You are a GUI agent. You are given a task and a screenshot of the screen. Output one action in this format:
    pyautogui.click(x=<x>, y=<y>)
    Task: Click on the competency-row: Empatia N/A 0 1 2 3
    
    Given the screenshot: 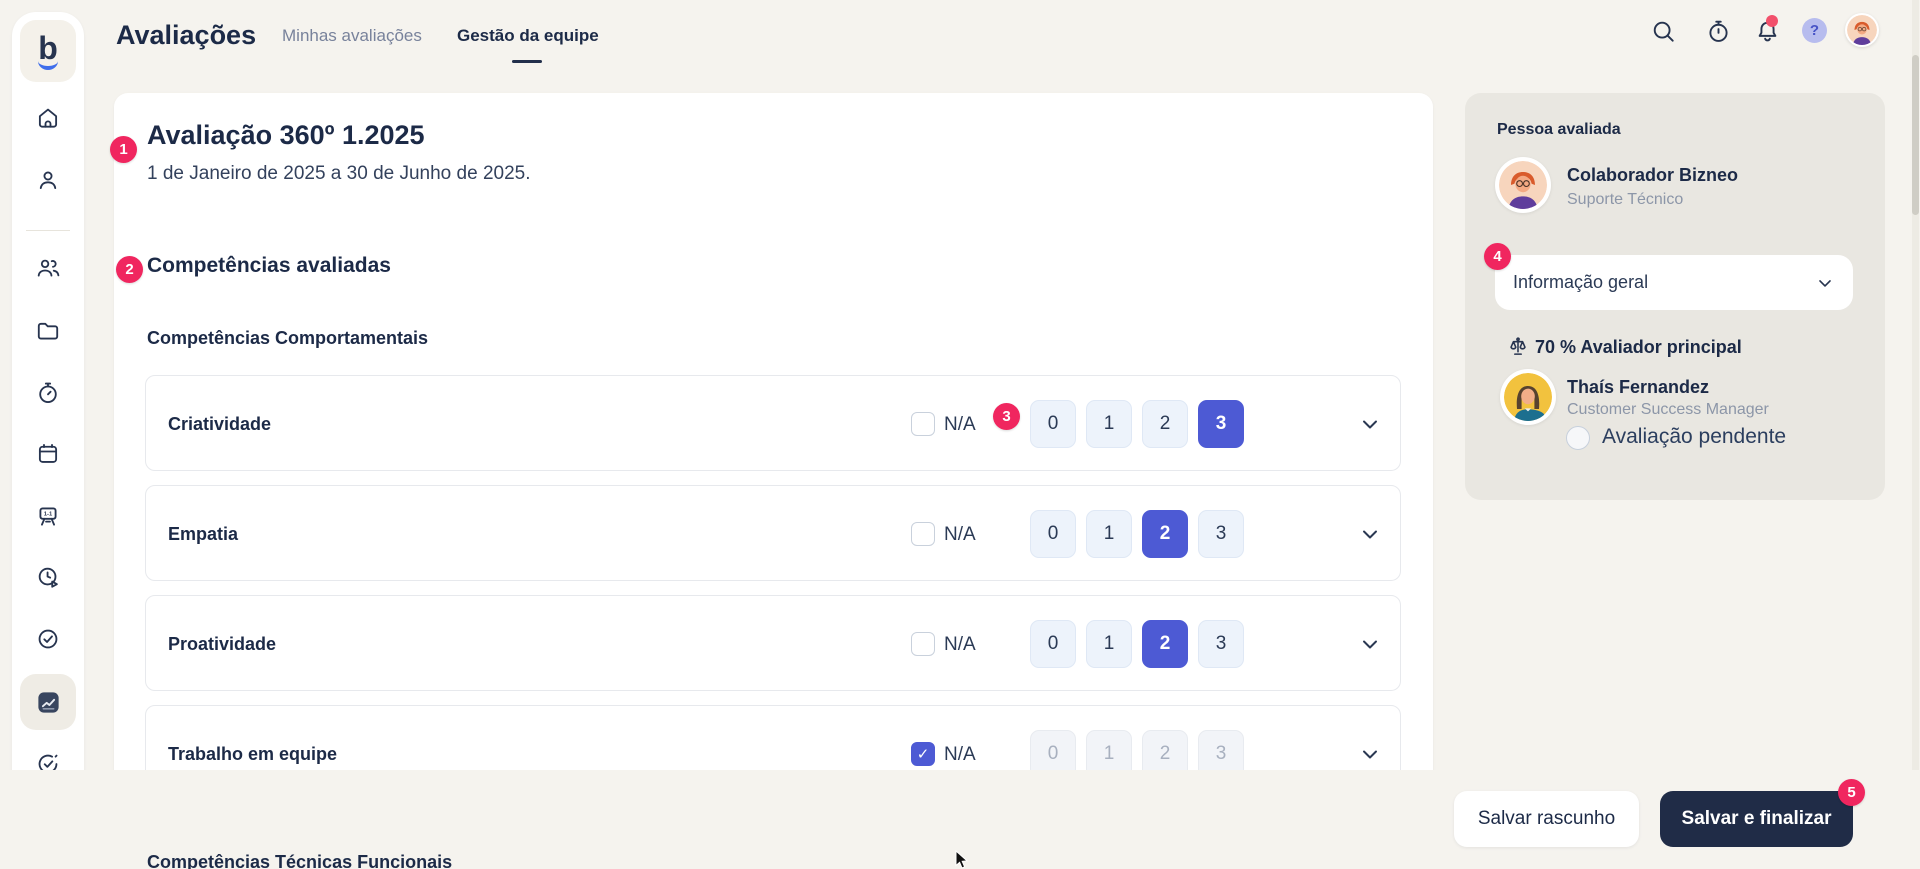 What is the action you would take?
    pyautogui.click(x=773, y=533)
    